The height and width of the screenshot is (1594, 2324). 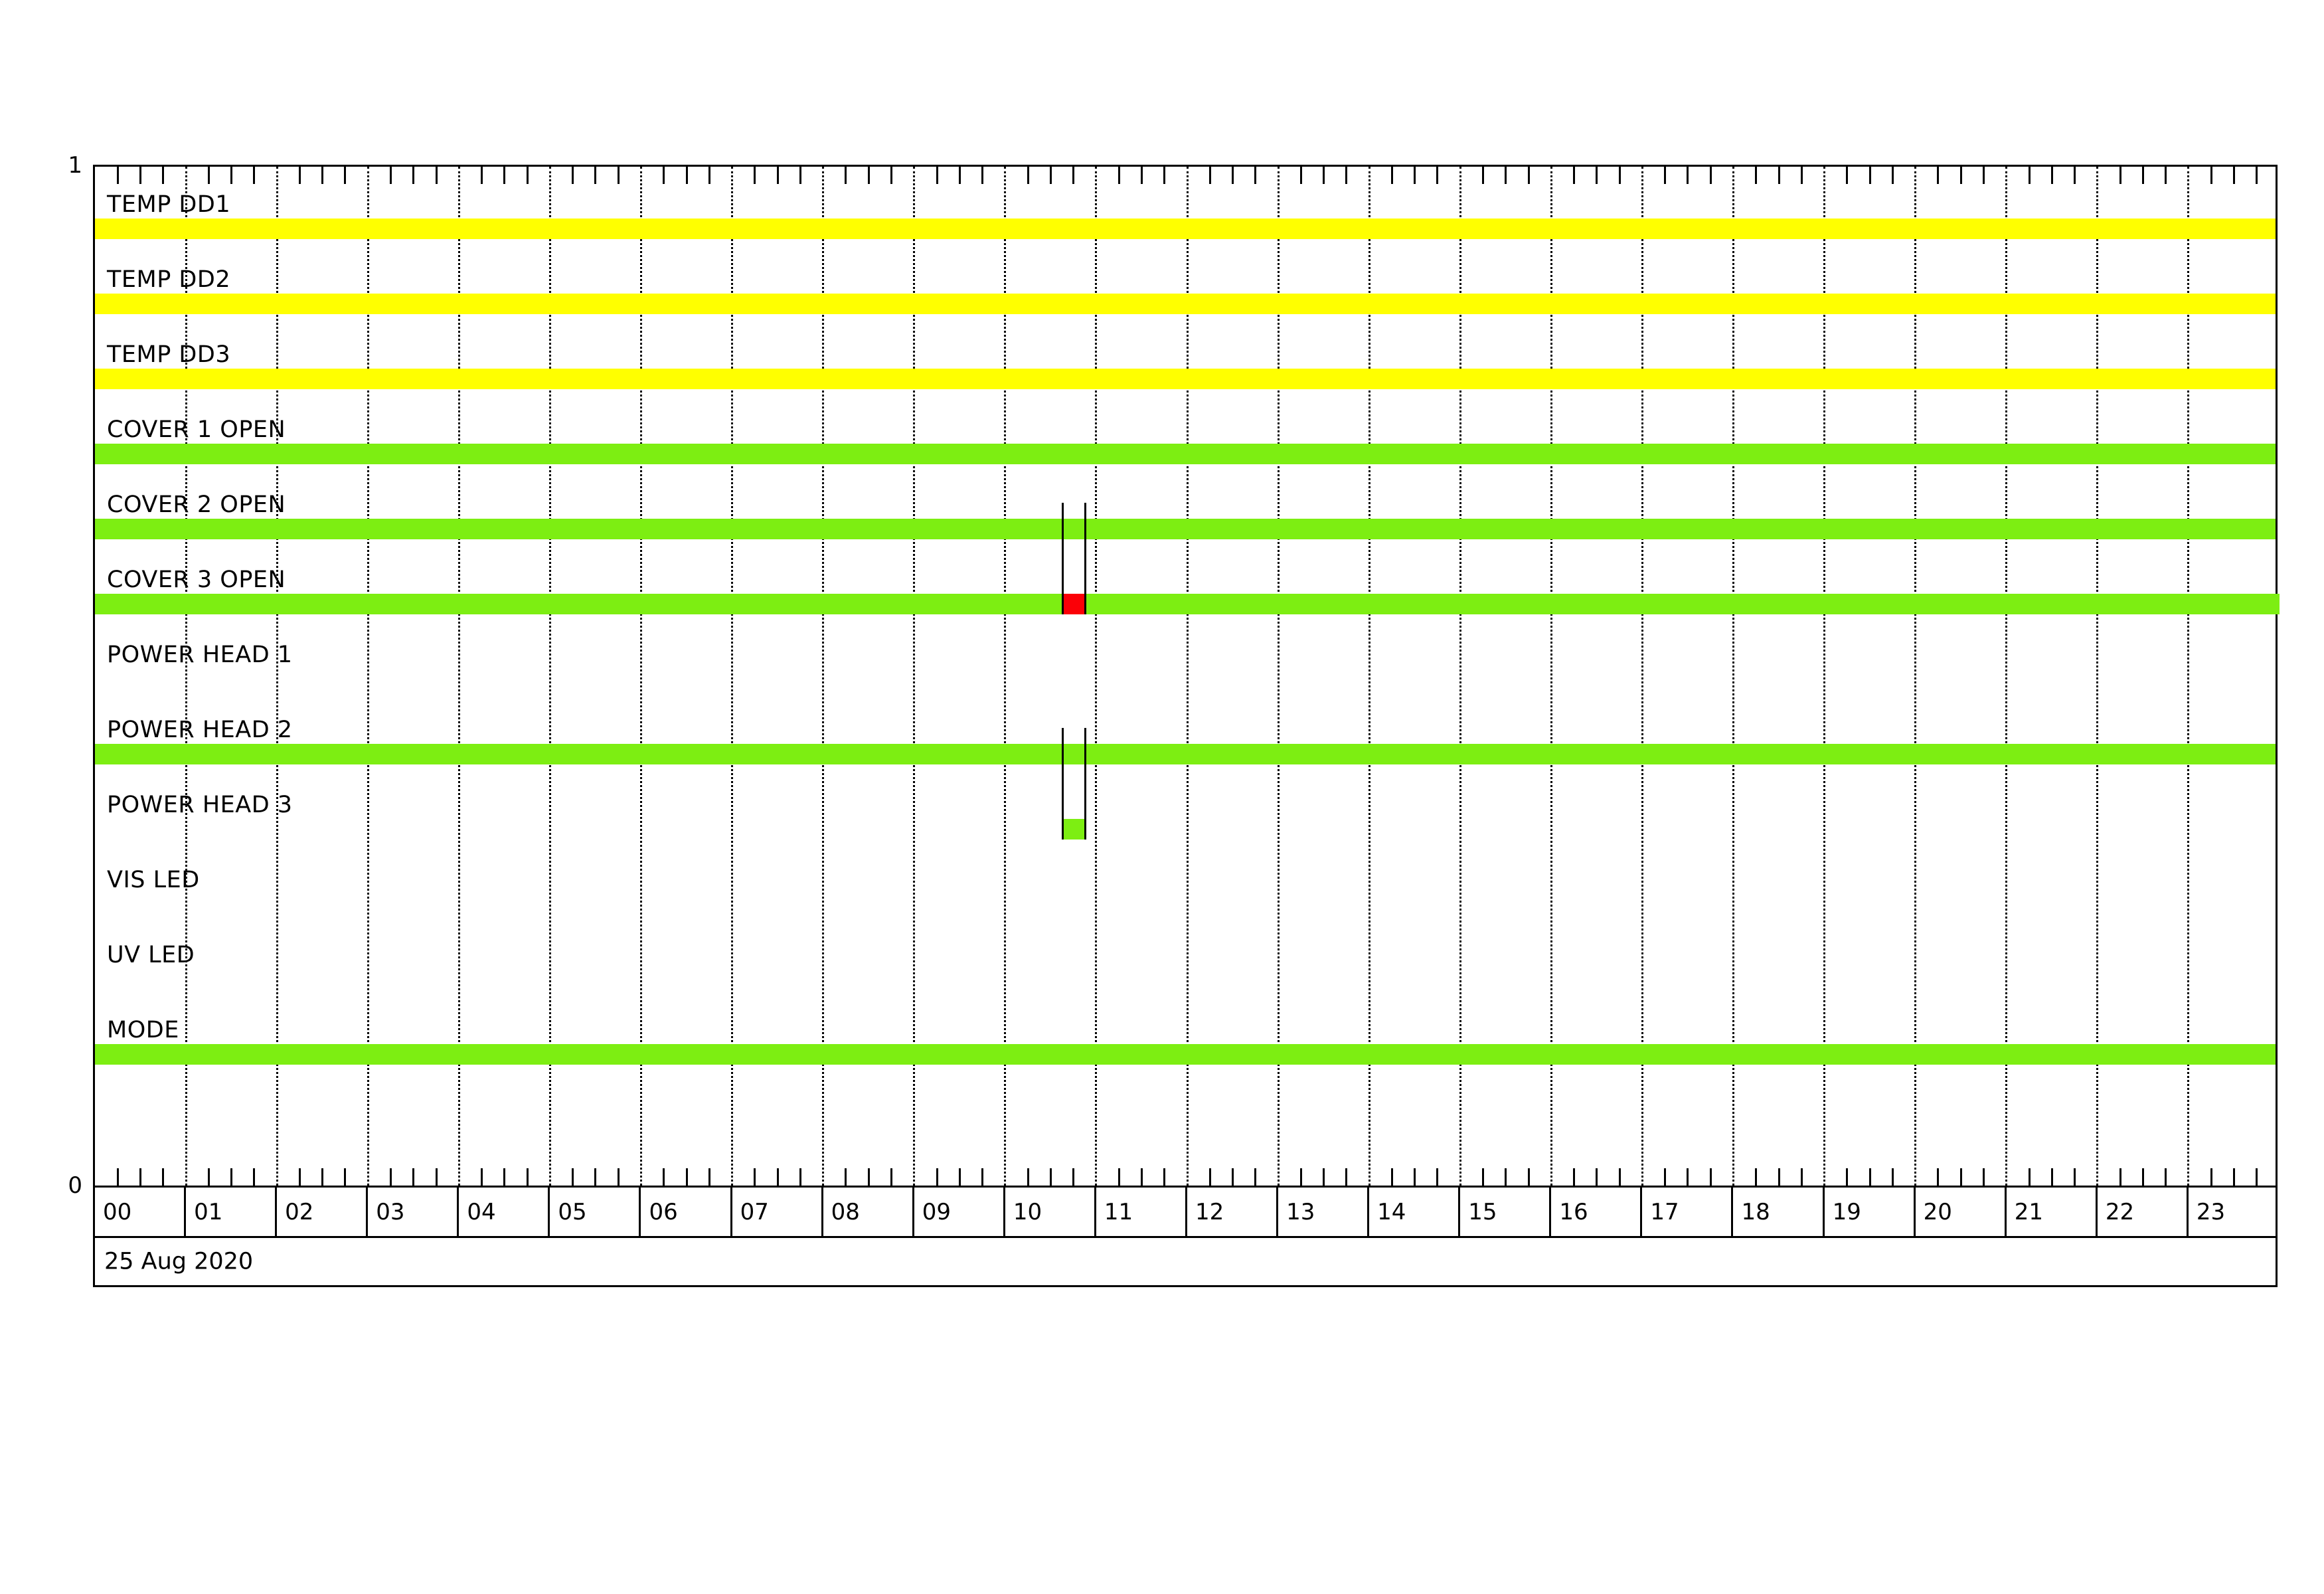 What do you see at coordinates (143, 1030) in the screenshot?
I see `channel-label-mode: MODE` at bounding box center [143, 1030].